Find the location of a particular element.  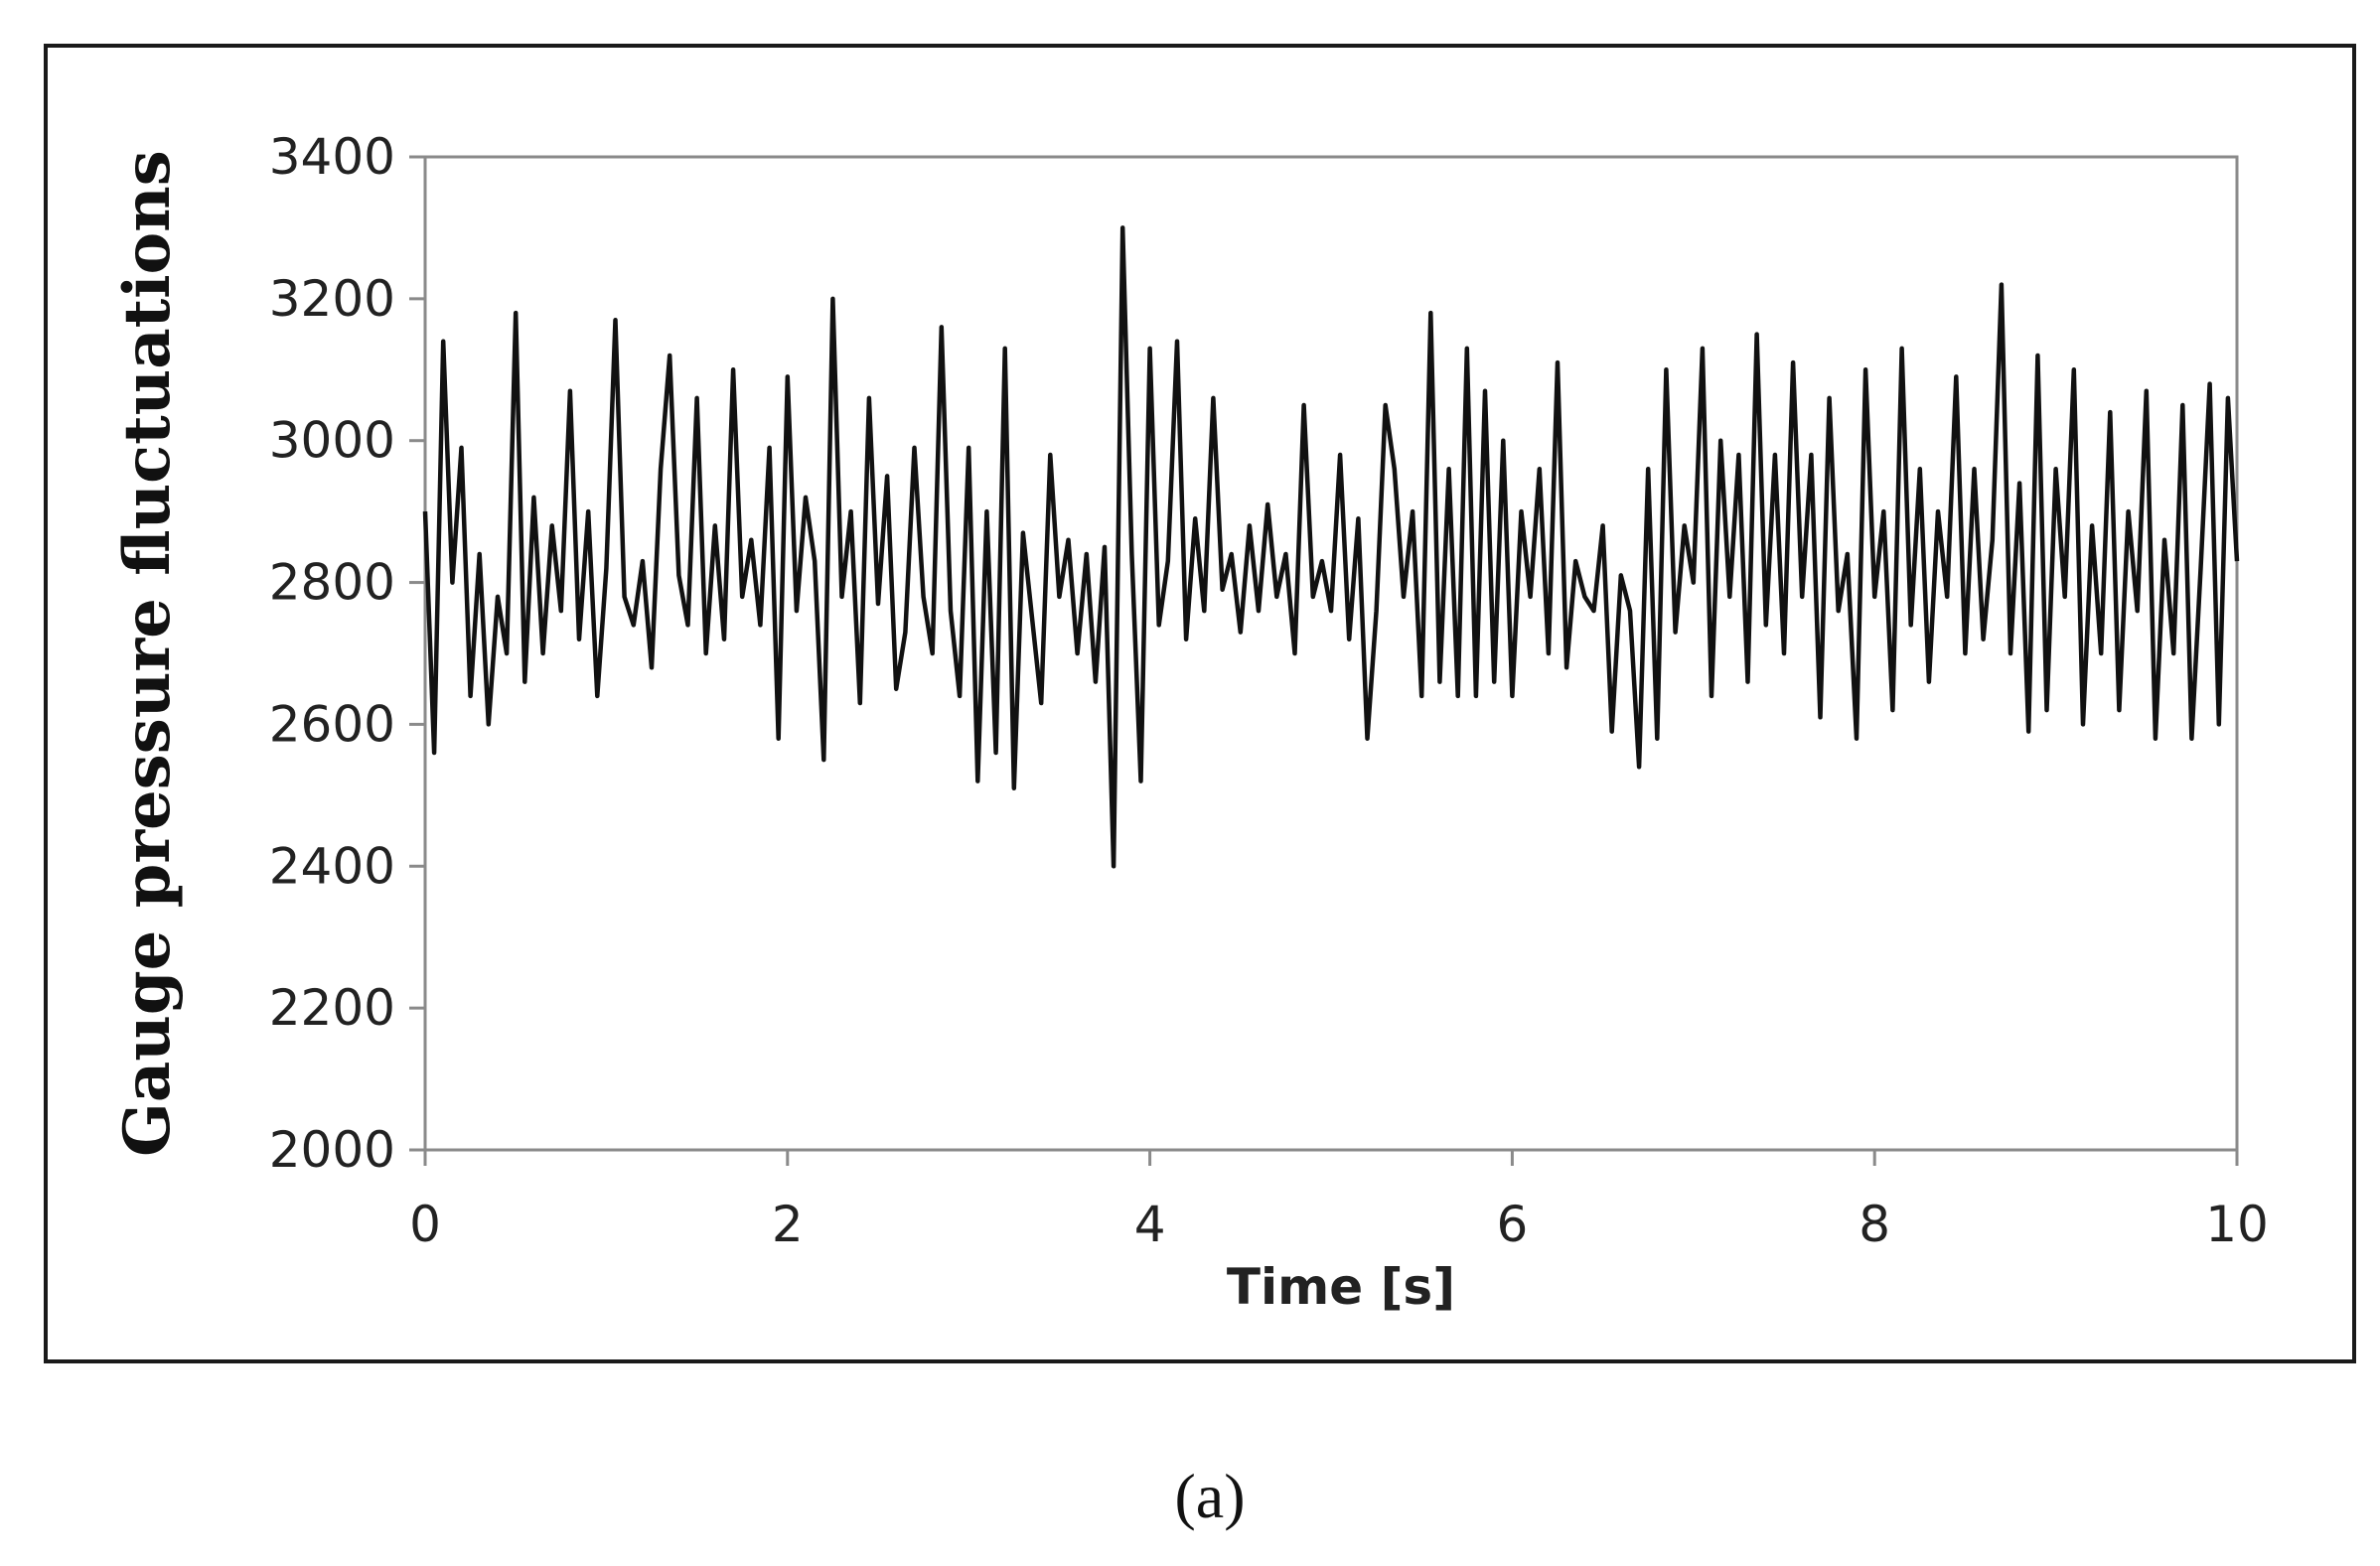

x-tick-label: 0 is located at coordinates (425, 1224).